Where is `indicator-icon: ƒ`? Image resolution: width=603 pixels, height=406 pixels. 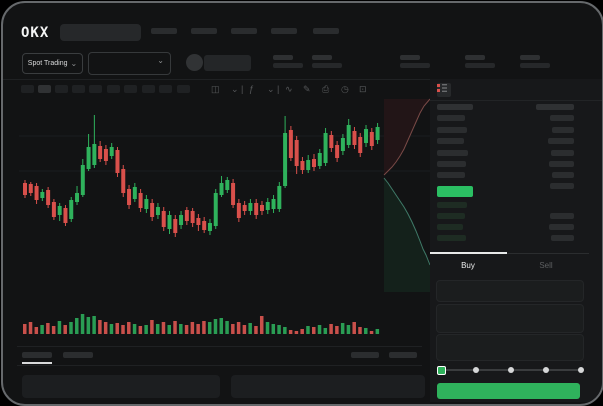 indicator-icon: ƒ is located at coordinates (252, 89).